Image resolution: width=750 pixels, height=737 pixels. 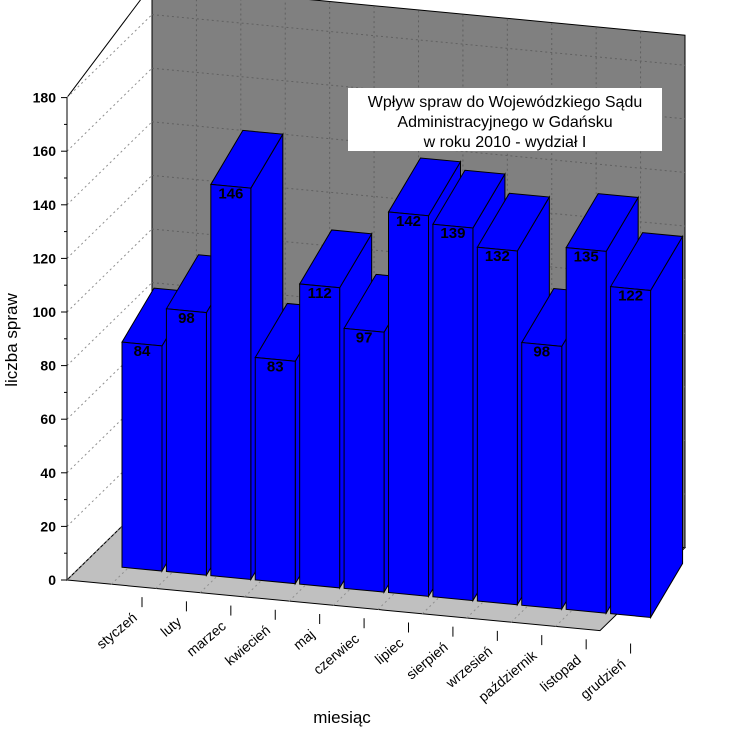 I want to click on x-tick-label: maj, so click(x=304, y=639).